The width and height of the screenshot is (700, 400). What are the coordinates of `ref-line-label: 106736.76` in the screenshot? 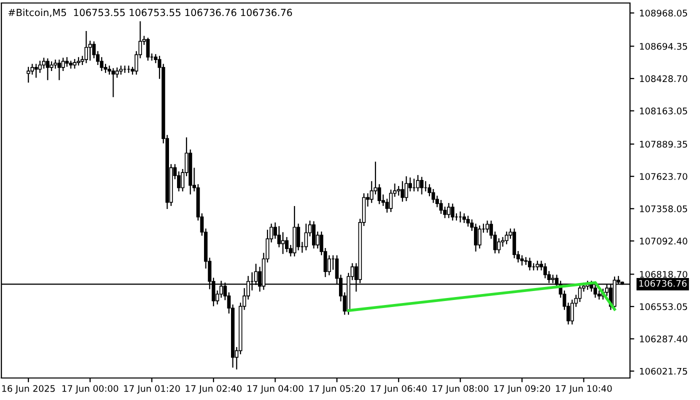 It's located at (663, 283).